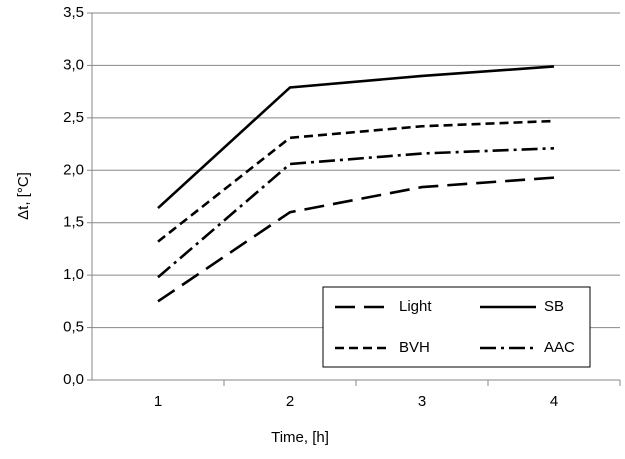 The height and width of the screenshot is (459, 625). I want to click on legend-label: BVH, so click(414, 347).